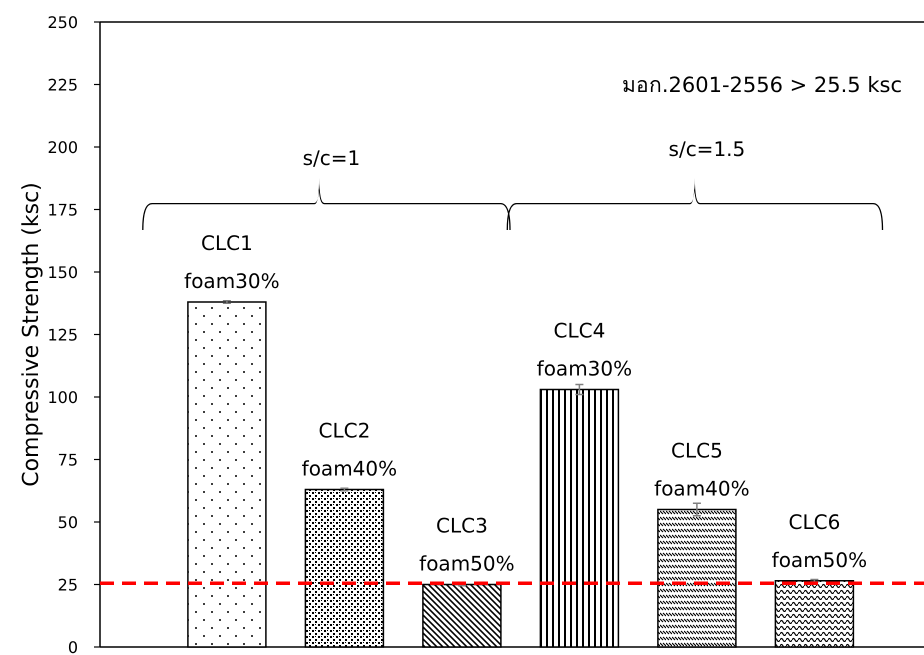  Describe the element at coordinates (331, 158) in the screenshot. I see `annotation: s/c=1` at that location.